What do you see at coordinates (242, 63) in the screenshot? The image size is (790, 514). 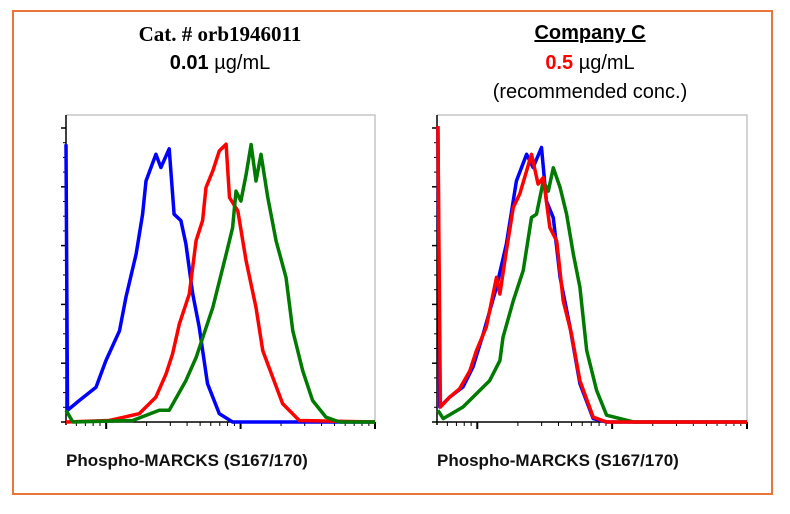 I see `left-conc-unit: µg/mL` at bounding box center [242, 63].